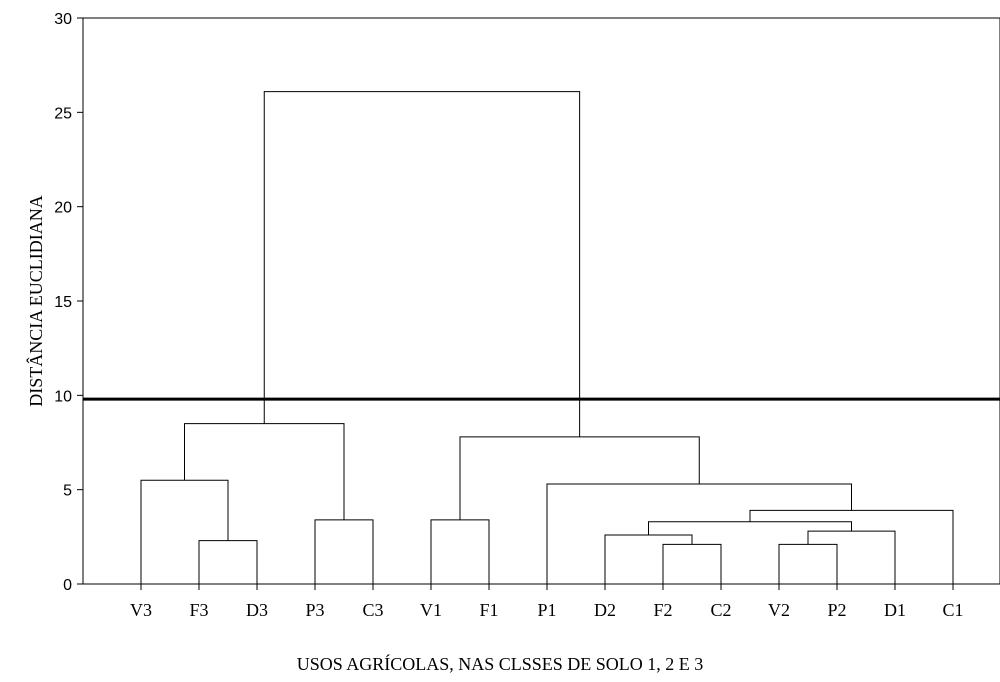 Image resolution: width=1000 pixels, height=682 pixels. What do you see at coordinates (895, 610) in the screenshot?
I see `leaf-label: D1` at bounding box center [895, 610].